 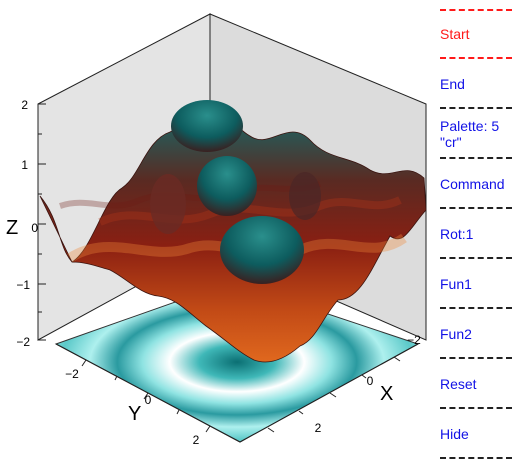 I want to click on z-axis-label: Z, so click(x=12, y=228).